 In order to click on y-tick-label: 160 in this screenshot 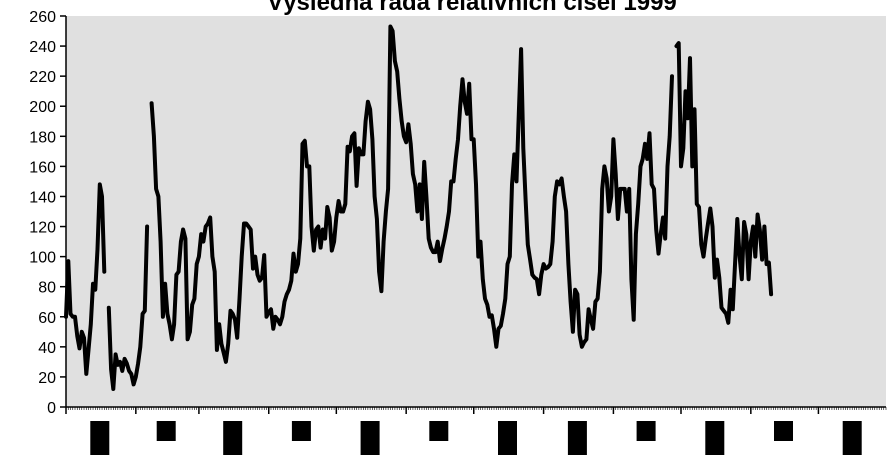, I will do `click(42, 167)`.